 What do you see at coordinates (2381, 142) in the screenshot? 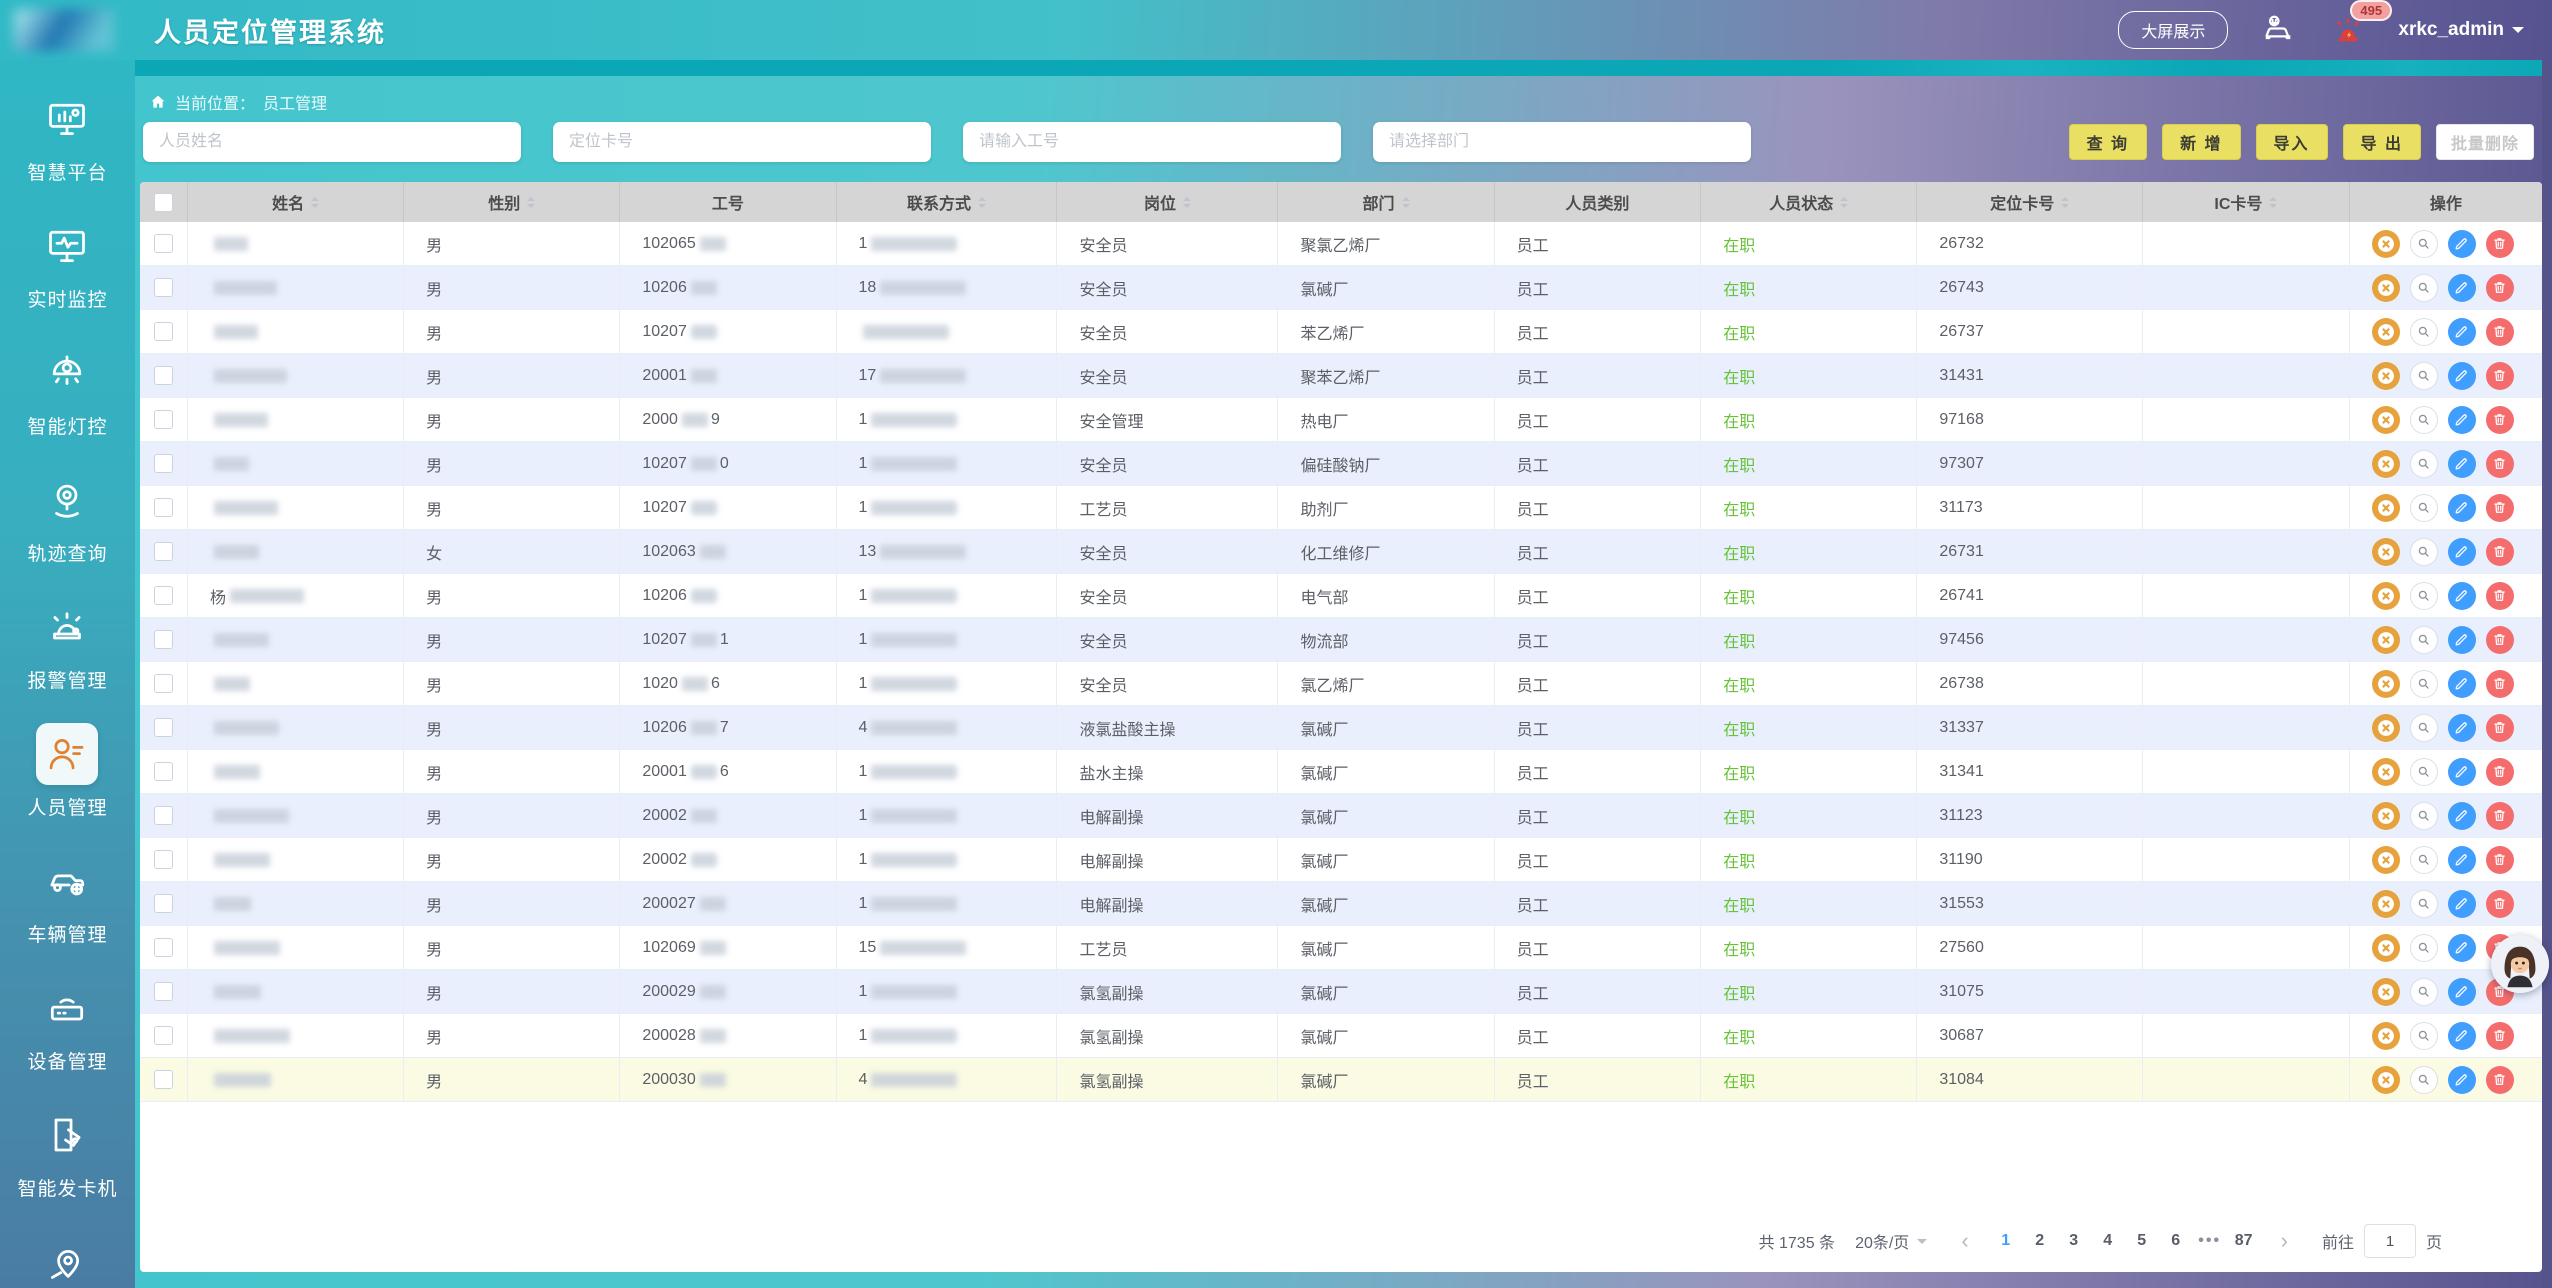
I see `export-button: 导 出` at bounding box center [2381, 142].